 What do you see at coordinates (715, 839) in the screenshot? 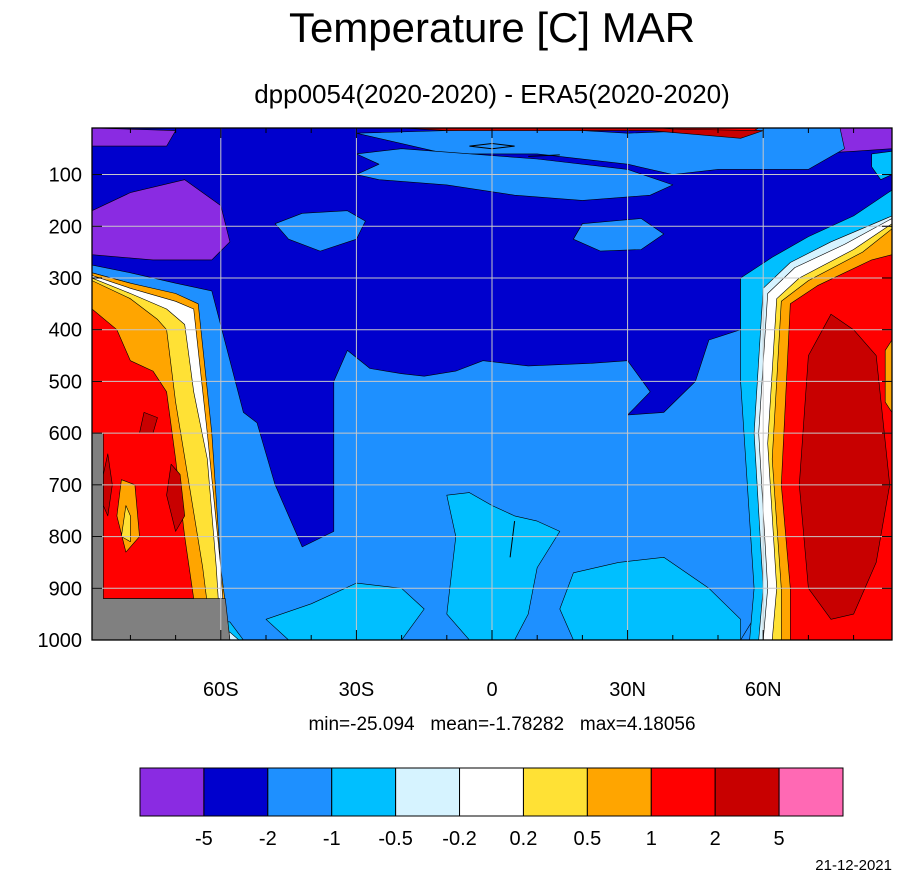
I see `colorbar-label: 2` at bounding box center [715, 839].